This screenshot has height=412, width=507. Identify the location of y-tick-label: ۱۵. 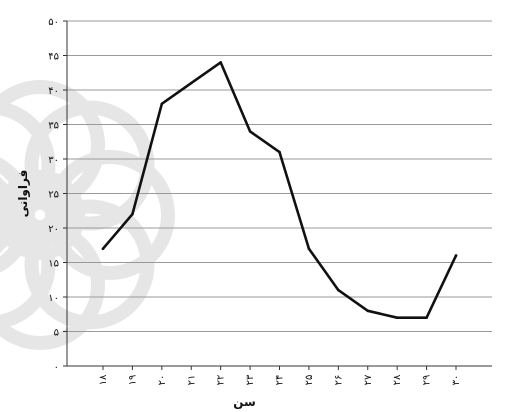
(53, 264).